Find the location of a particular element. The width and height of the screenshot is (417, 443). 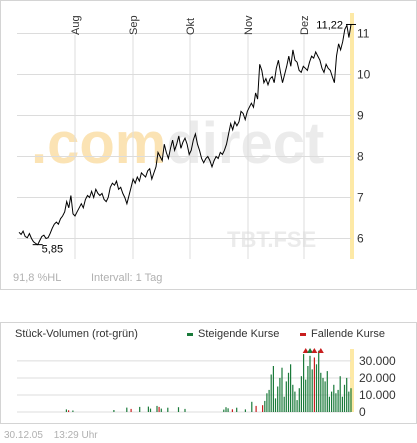

symbol-watermark: TBT.FSE is located at coordinates (271, 239).